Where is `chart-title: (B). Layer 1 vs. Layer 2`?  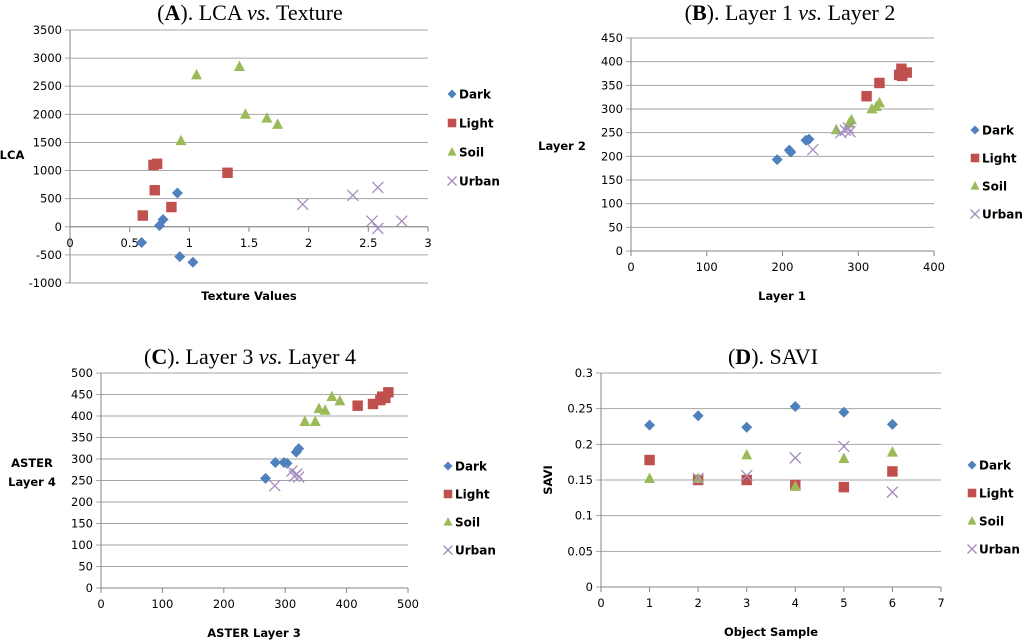 chart-title: (B). Layer 1 vs. Layer 2 is located at coordinates (790, 12).